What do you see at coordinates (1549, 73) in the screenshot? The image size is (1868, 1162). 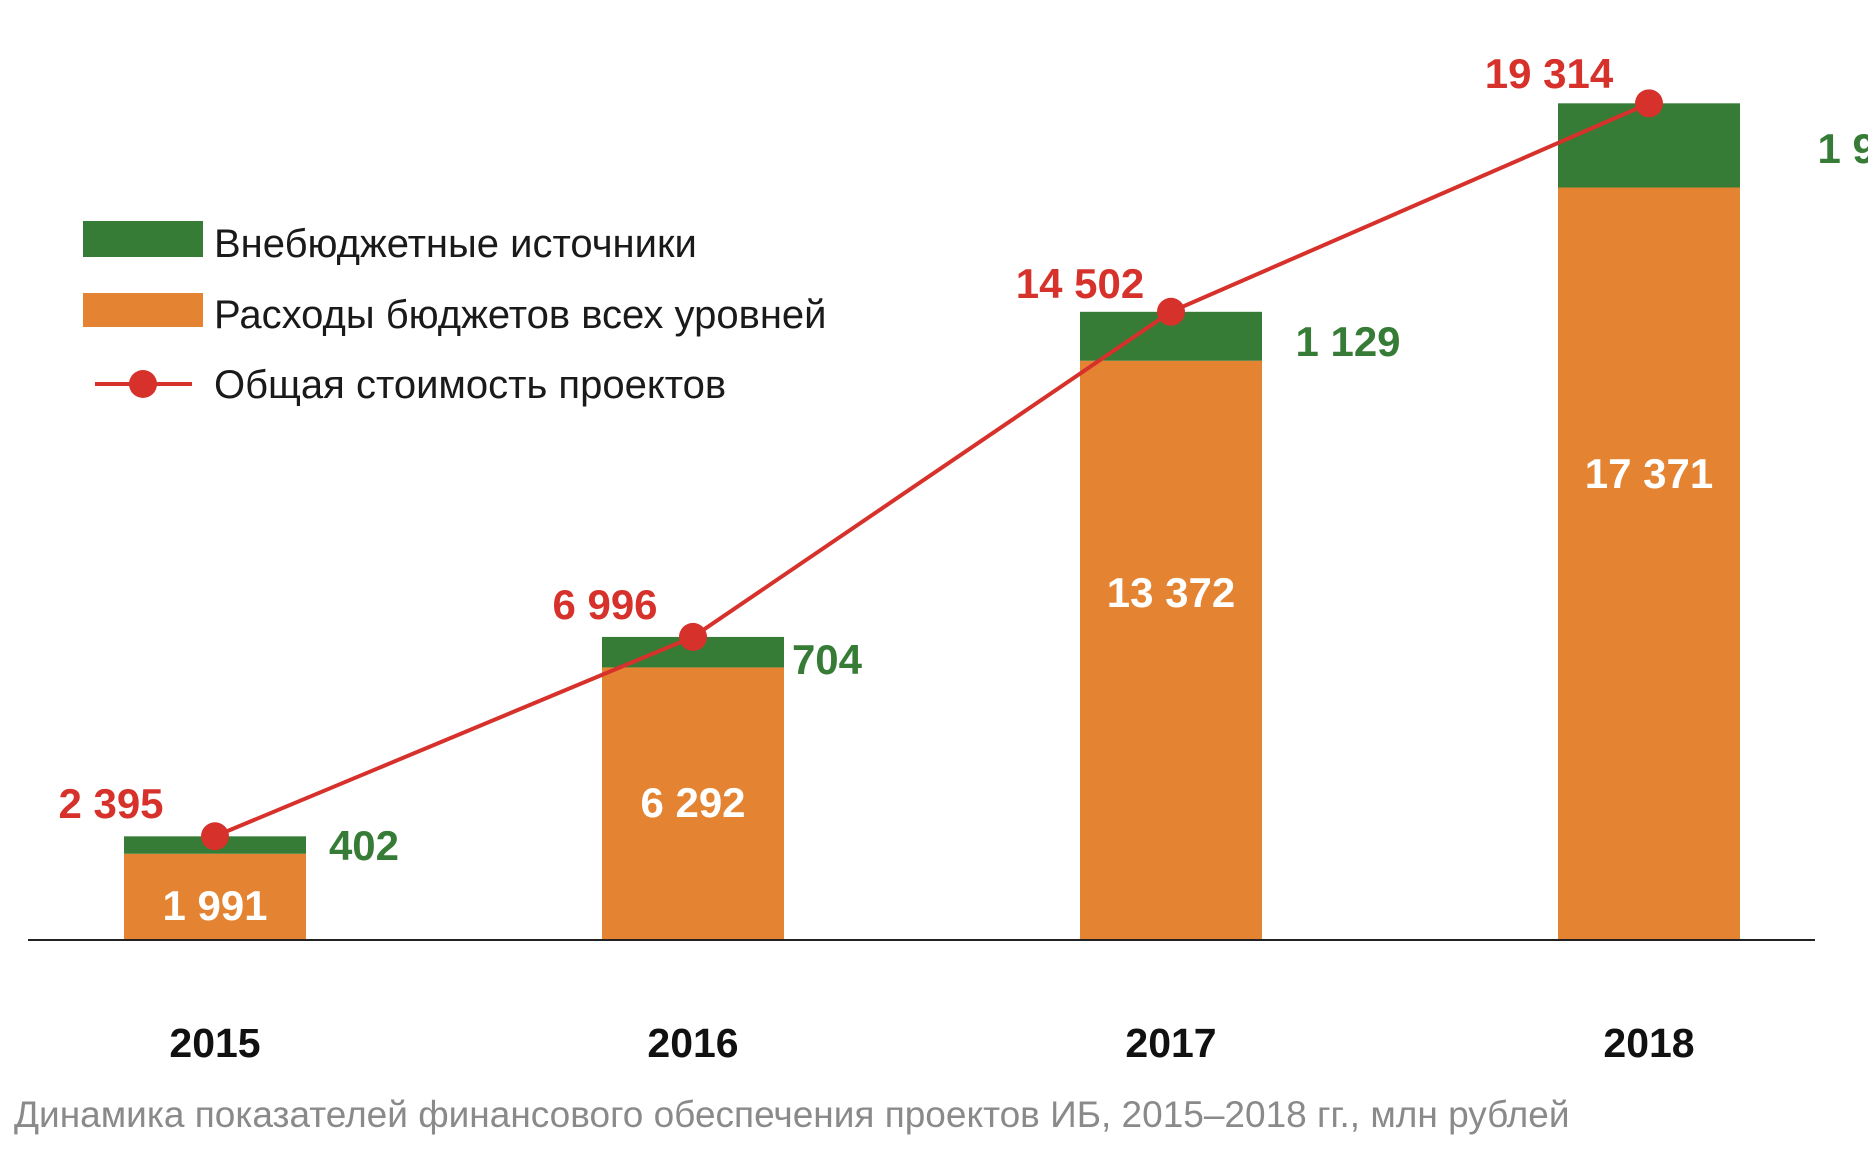 I see `label-total-2018: 19 314` at bounding box center [1549, 73].